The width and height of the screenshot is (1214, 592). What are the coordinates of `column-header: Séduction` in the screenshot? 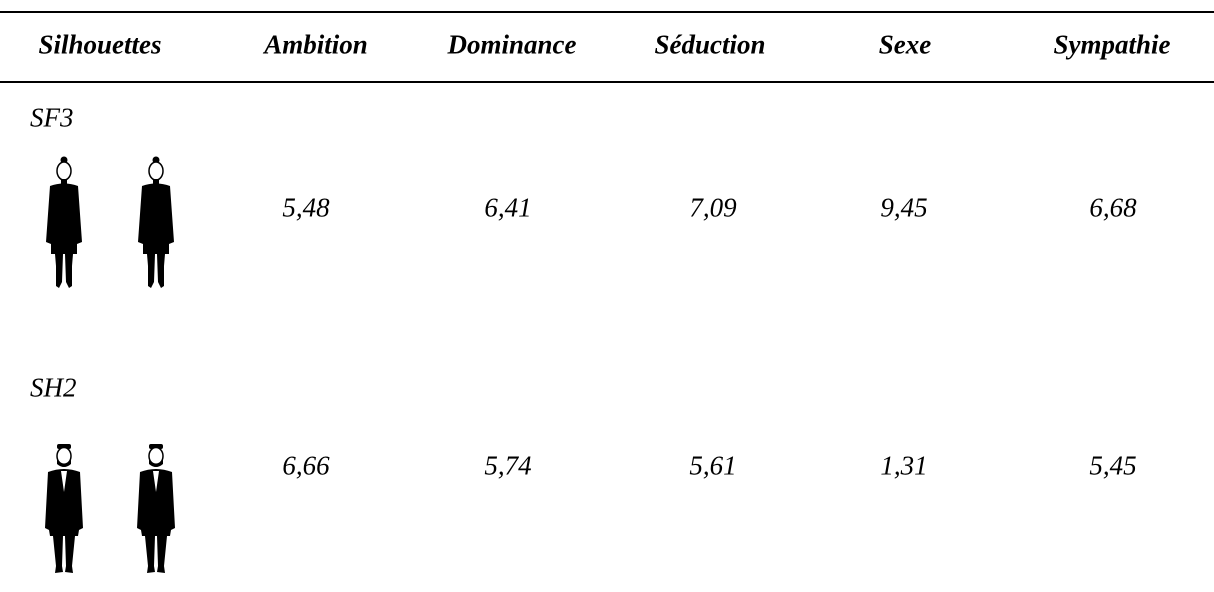 It's located at (710, 44).